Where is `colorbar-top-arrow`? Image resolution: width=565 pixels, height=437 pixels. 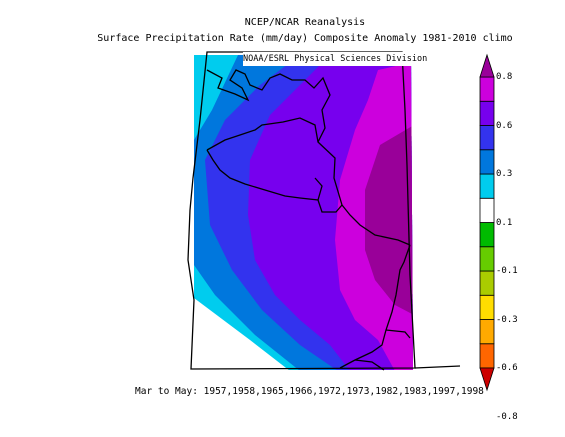
colorbar-top-arrow is located at coordinates (487, 65).